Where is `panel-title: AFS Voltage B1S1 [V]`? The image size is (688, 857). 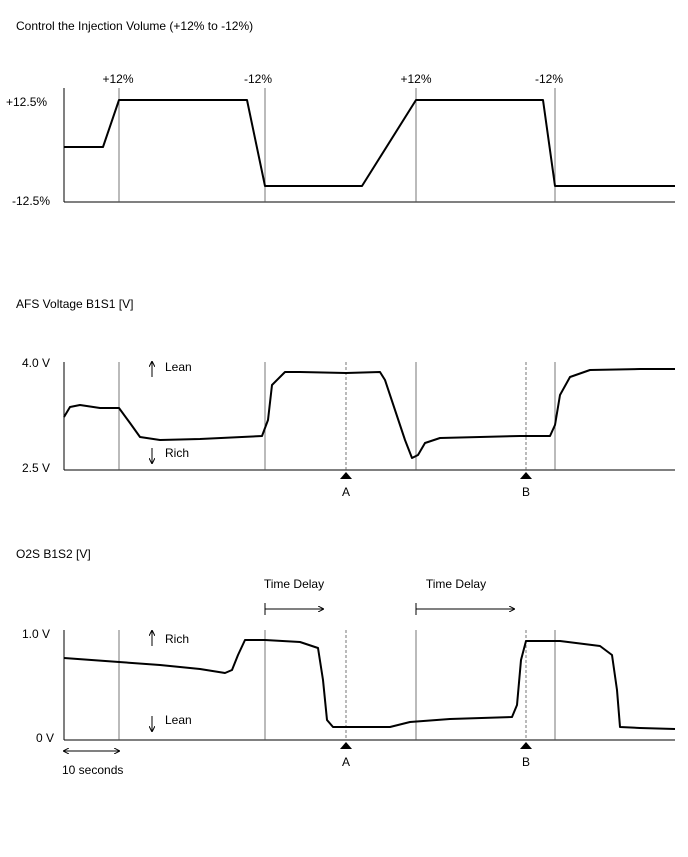
panel-title: AFS Voltage B1S1 [V] is located at coordinates (74, 304).